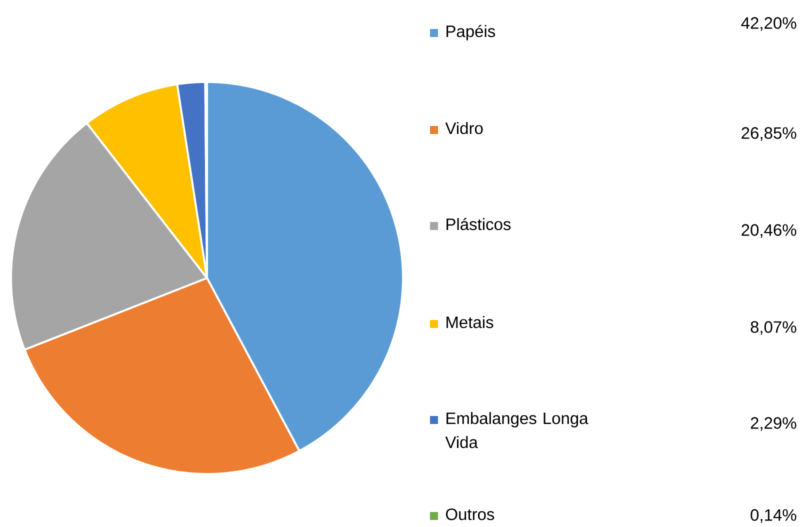 The width and height of the screenshot is (802, 527). What do you see at coordinates (773, 516) in the screenshot?
I see `data-label: 0,14%` at bounding box center [773, 516].